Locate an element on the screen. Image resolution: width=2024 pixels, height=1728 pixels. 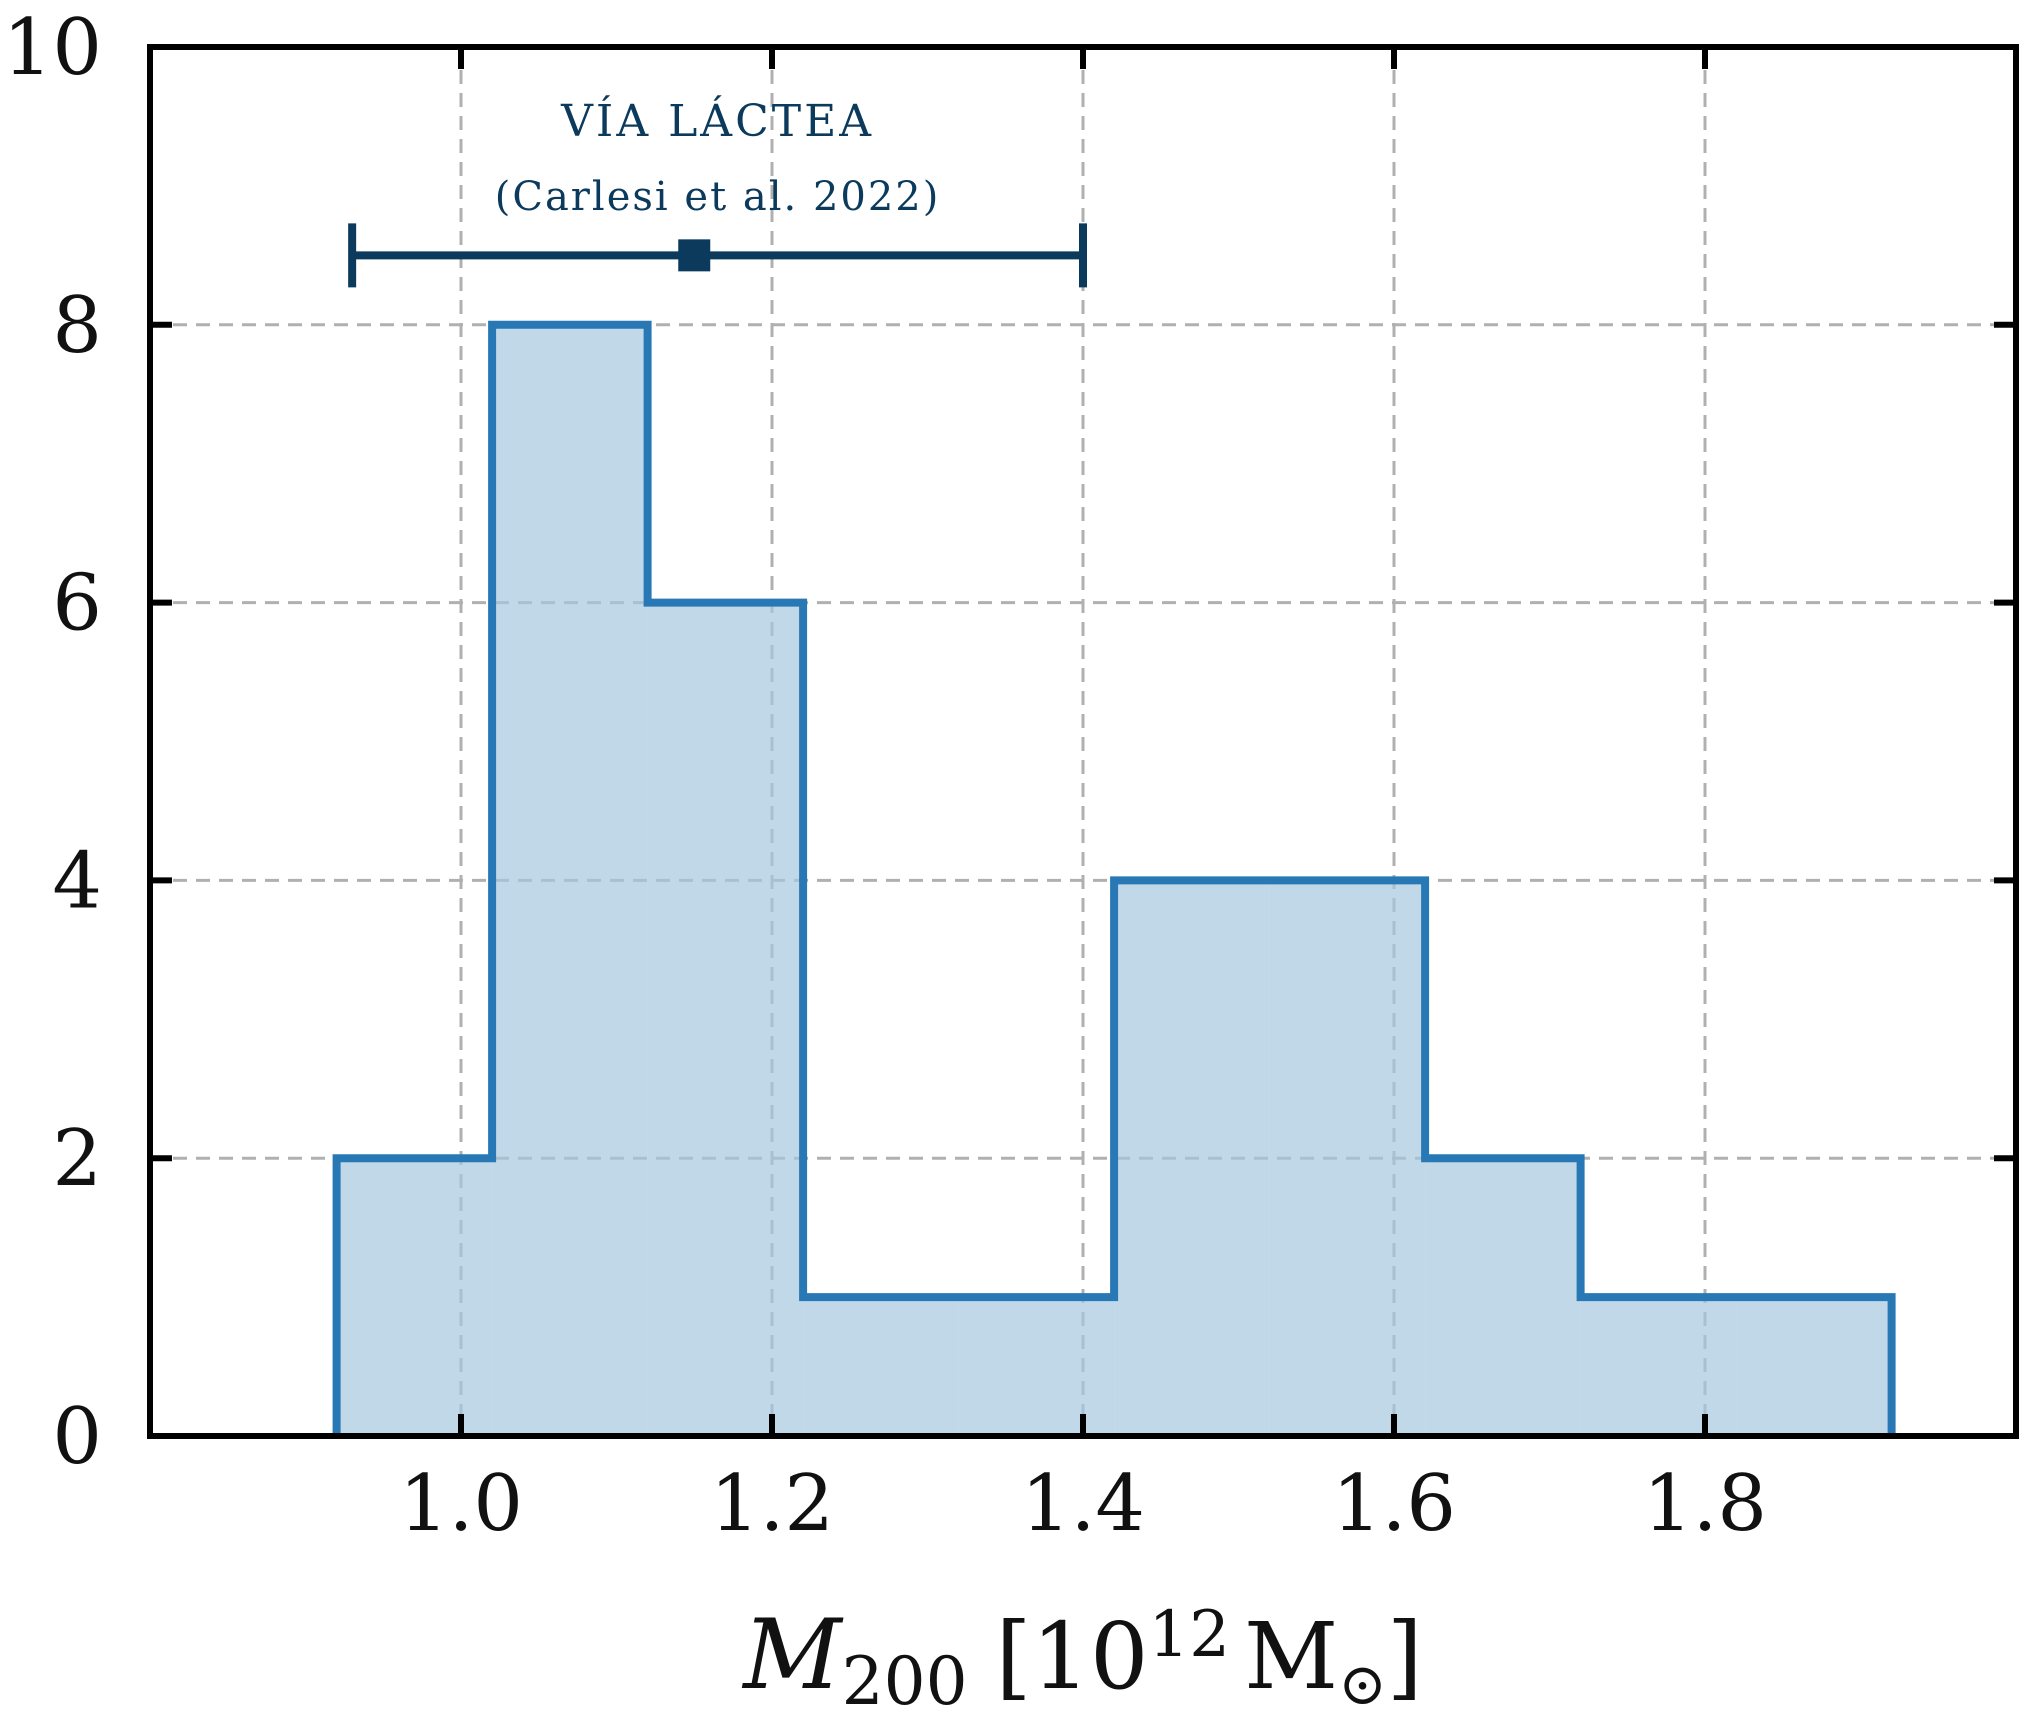
x-label-sun: ⊙ is located at coordinates (1362, 1684).